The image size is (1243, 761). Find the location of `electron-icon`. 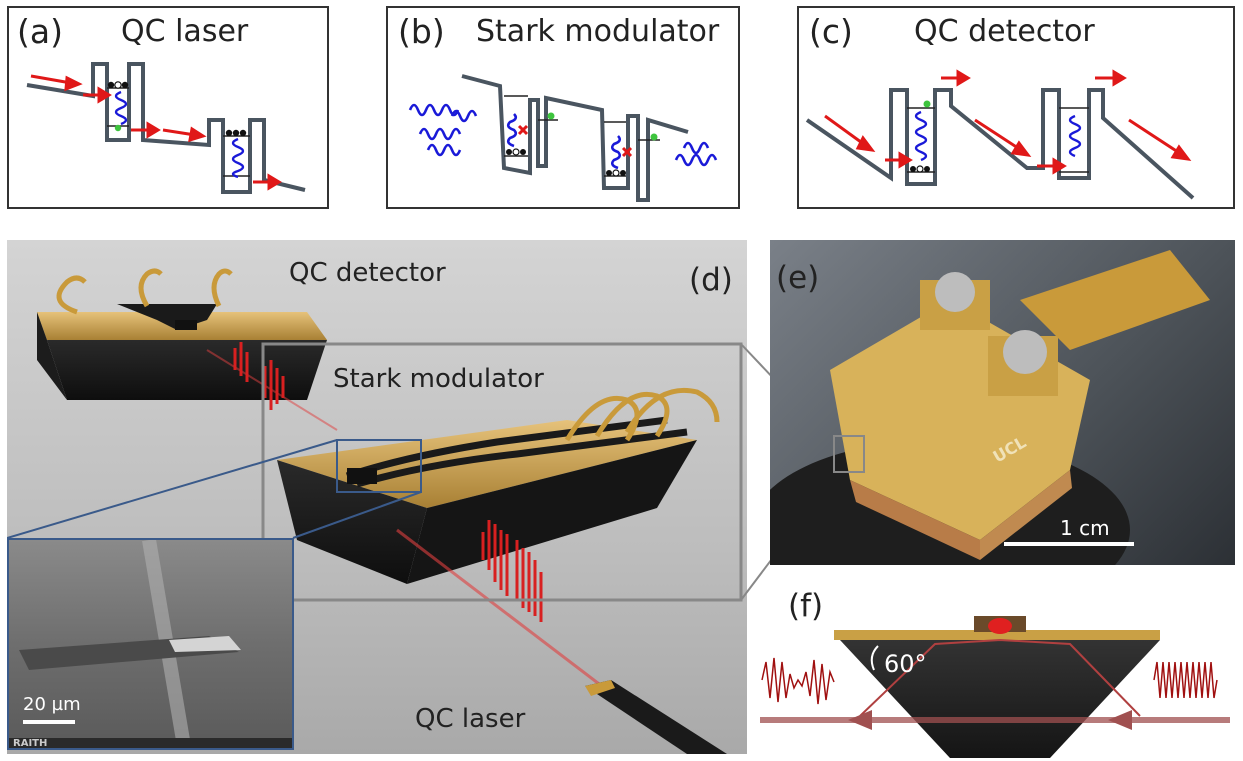

electron-icon is located at coordinates (111, 85).